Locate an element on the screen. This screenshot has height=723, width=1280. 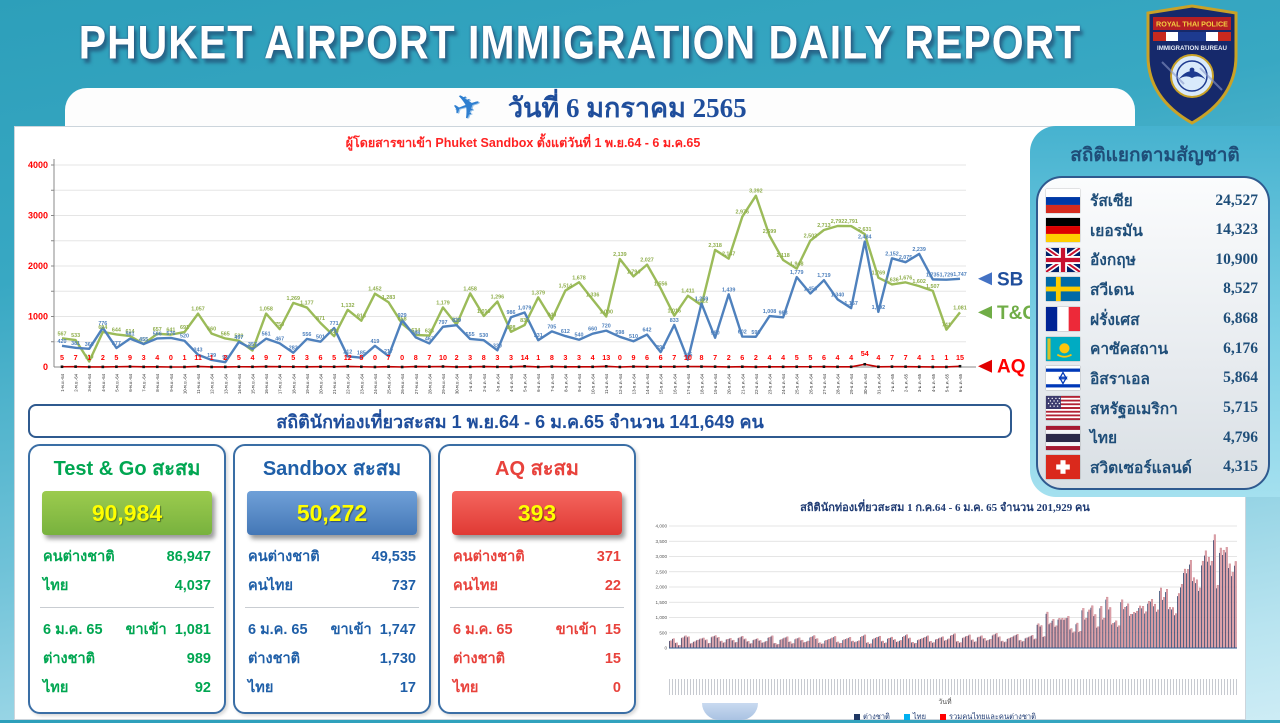
svg-text: 1,283 is located at coordinates (389, 298).